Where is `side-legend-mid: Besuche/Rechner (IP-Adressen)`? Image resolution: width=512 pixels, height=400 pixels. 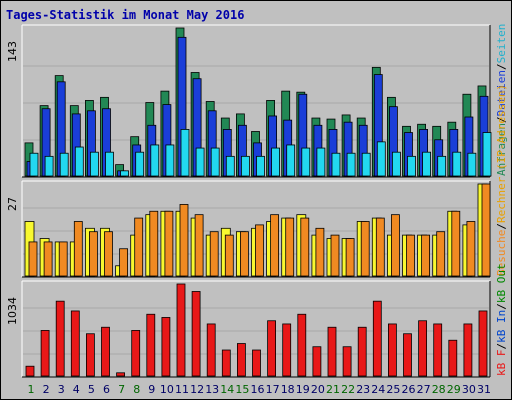
side-legend-mid: Besuche/Rechner (IP-Adressen) is located at coordinates (501, 180).